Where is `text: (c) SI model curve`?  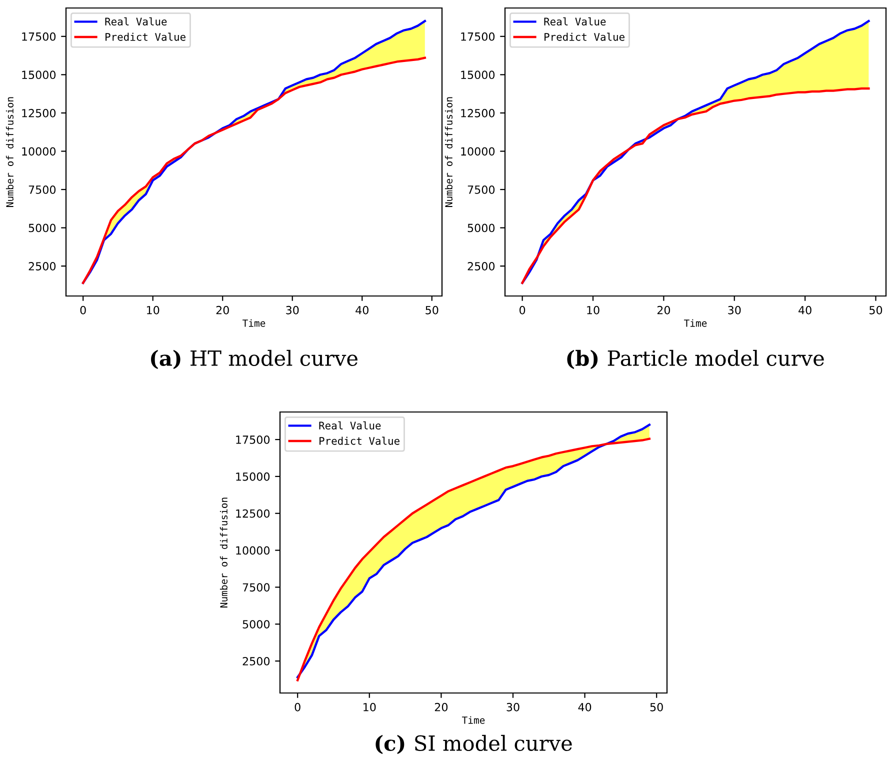
text: (c) SI model curve is located at coordinates (474, 744).